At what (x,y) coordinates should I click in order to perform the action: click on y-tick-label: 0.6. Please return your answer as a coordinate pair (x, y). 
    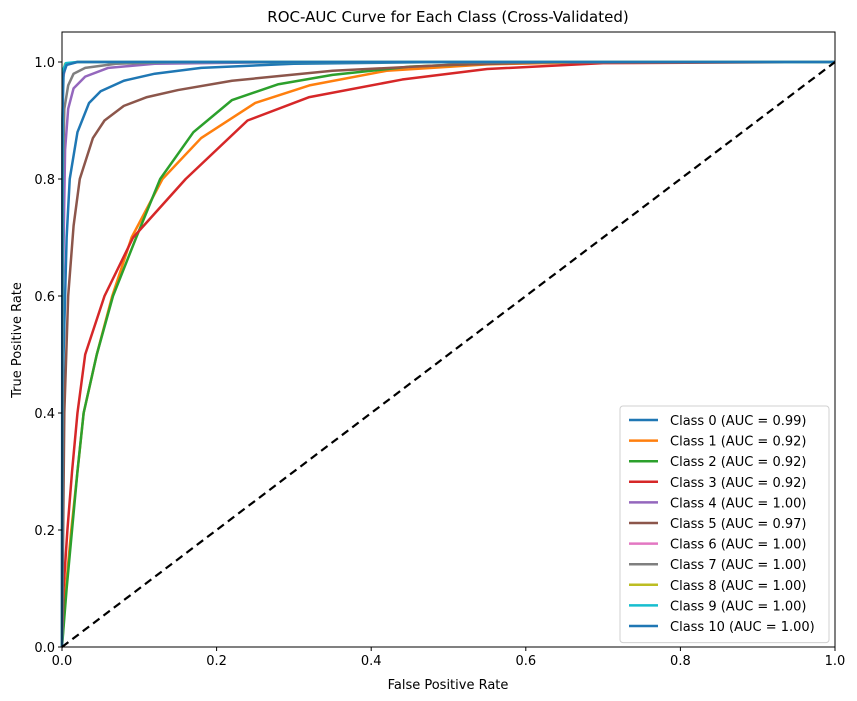
    Looking at the image, I should click on (44, 297).